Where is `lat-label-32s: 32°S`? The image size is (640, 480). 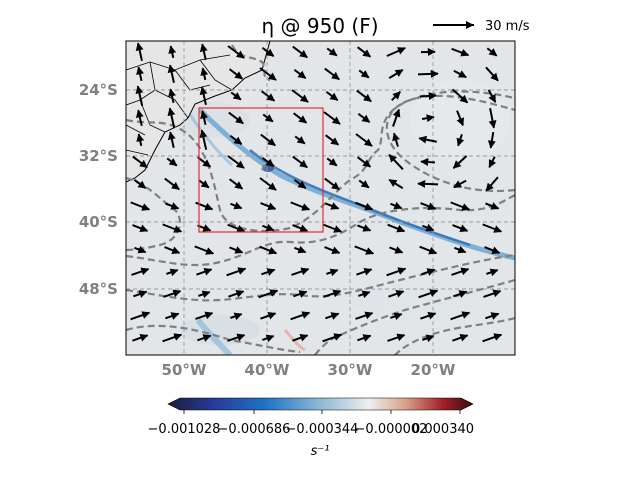 lat-label-32s: 32°S is located at coordinates (98, 156).